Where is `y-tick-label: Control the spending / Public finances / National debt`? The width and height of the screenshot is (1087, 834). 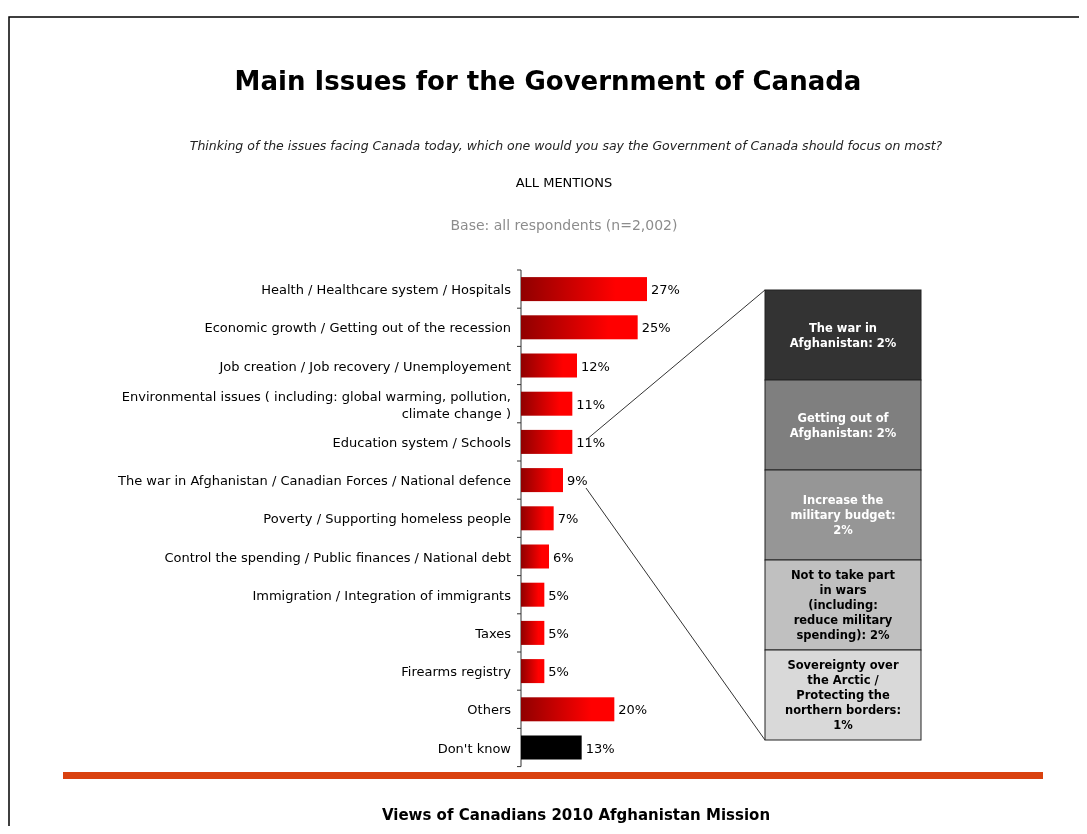 y-tick-label: Control the spending / Public finances / National debt is located at coordinates (337, 557).